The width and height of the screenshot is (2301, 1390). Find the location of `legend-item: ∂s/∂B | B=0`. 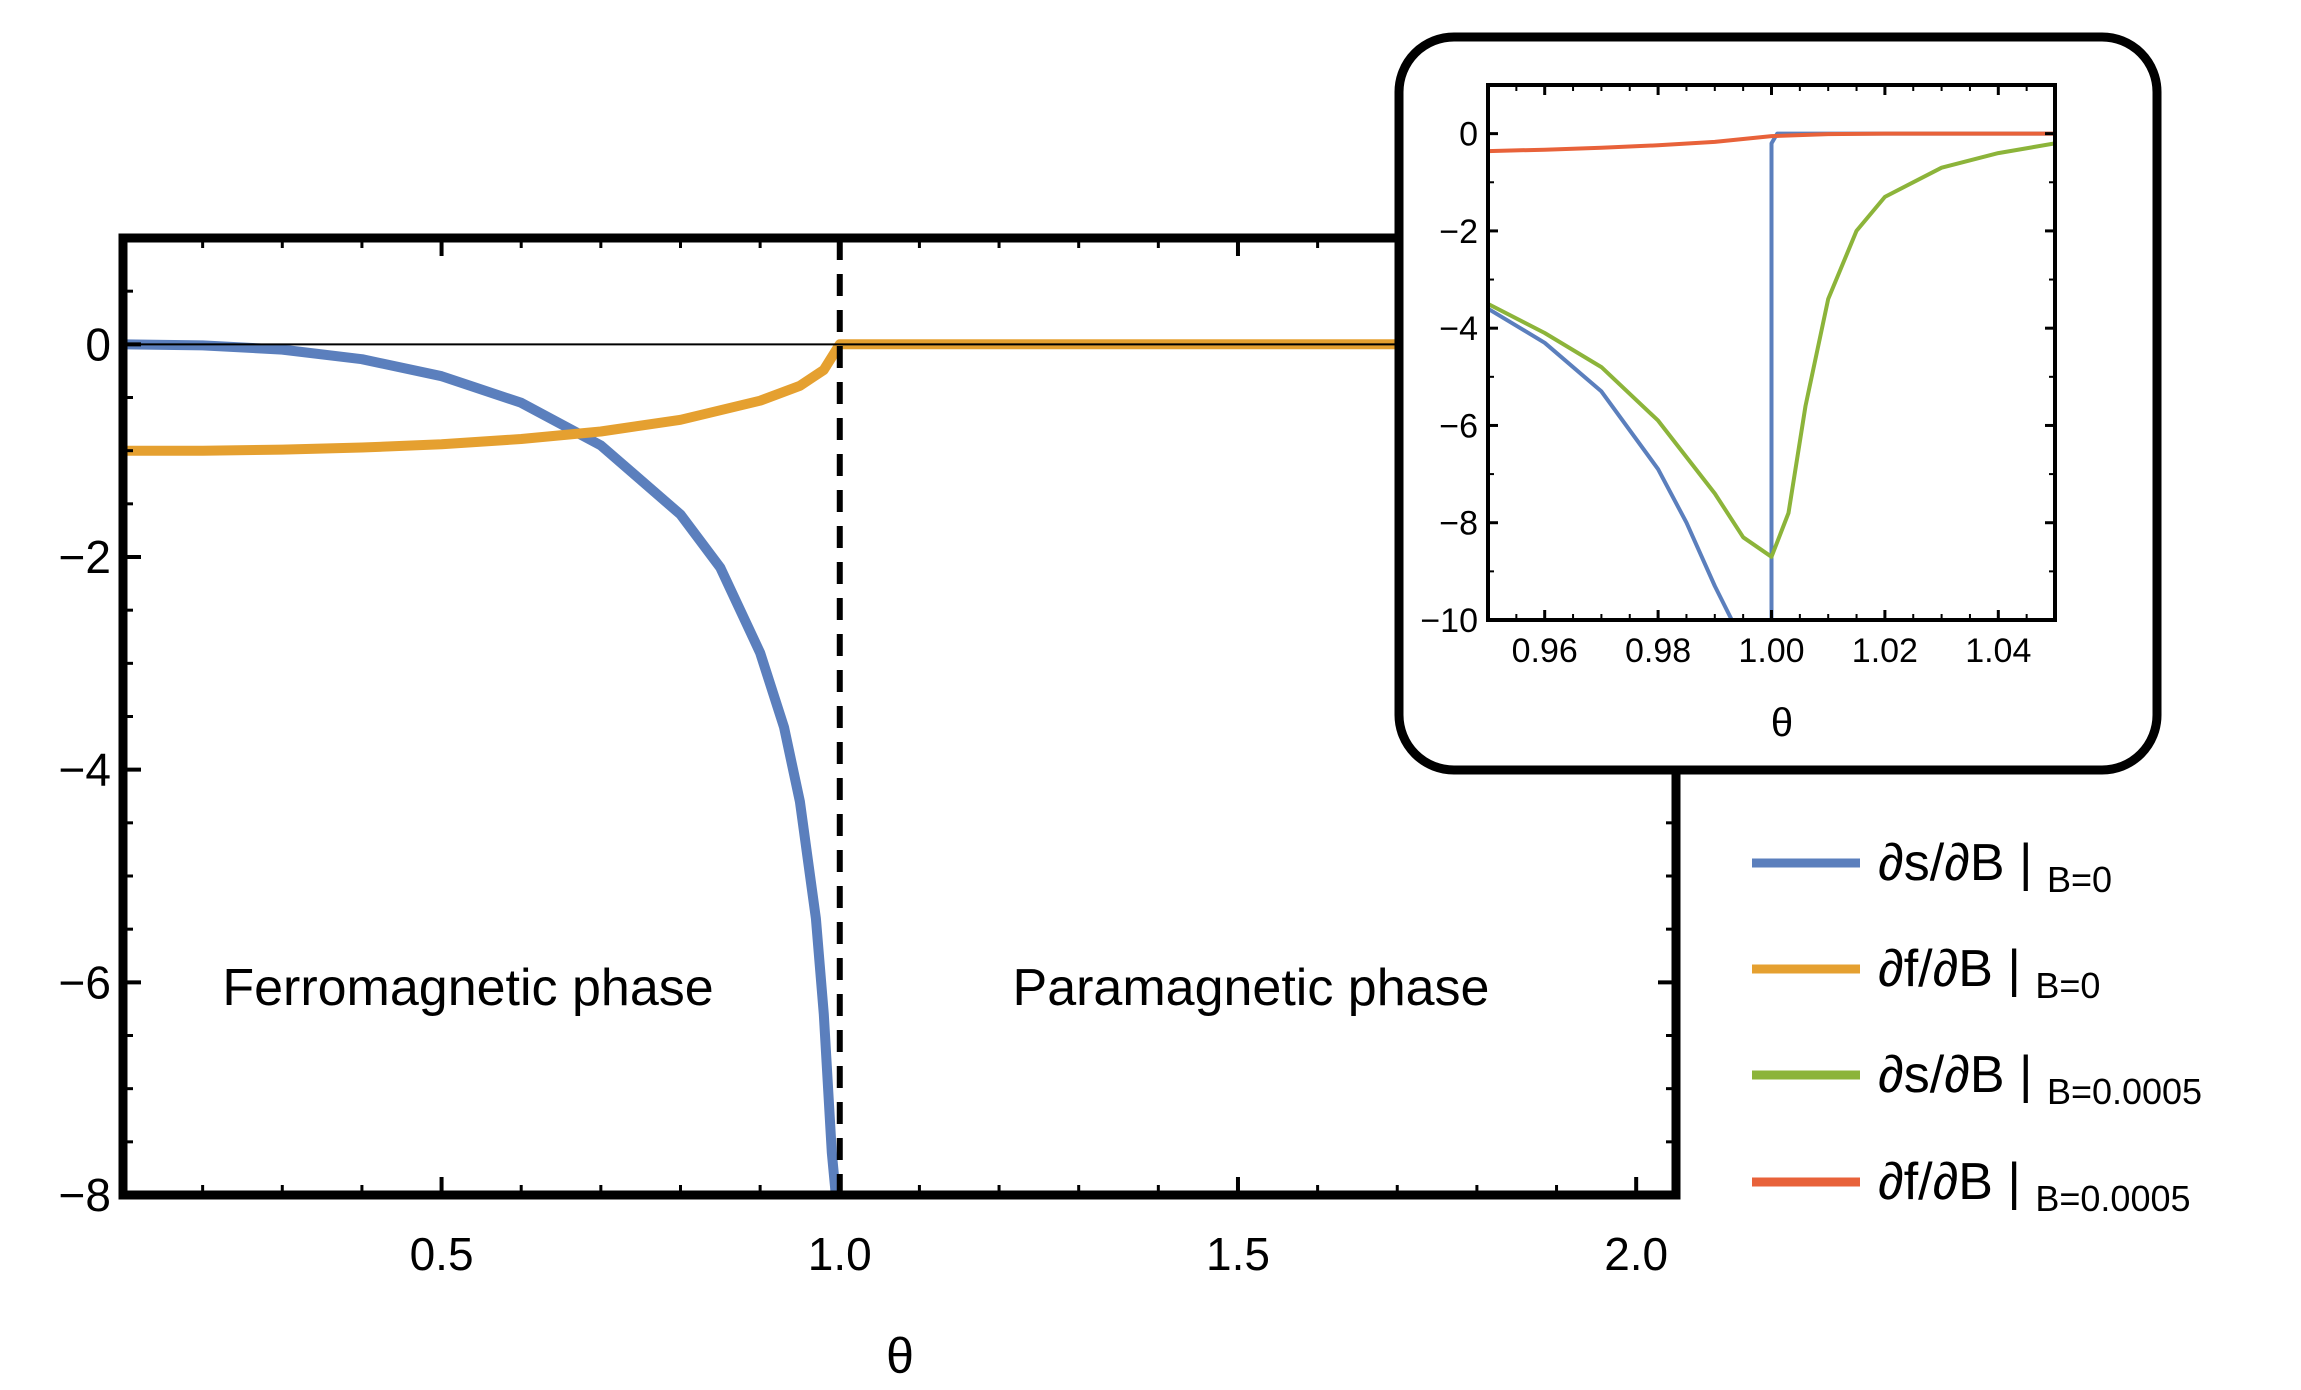

legend-item: ∂s/∂B | B=0 is located at coordinates (1932, 867).